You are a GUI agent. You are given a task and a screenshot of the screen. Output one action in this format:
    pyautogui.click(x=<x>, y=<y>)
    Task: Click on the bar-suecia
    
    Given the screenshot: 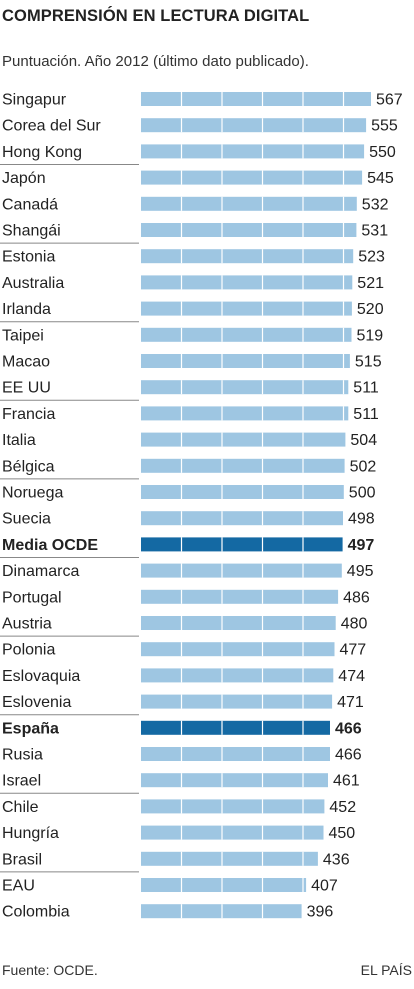 What is the action you would take?
    pyautogui.click(x=242, y=518)
    